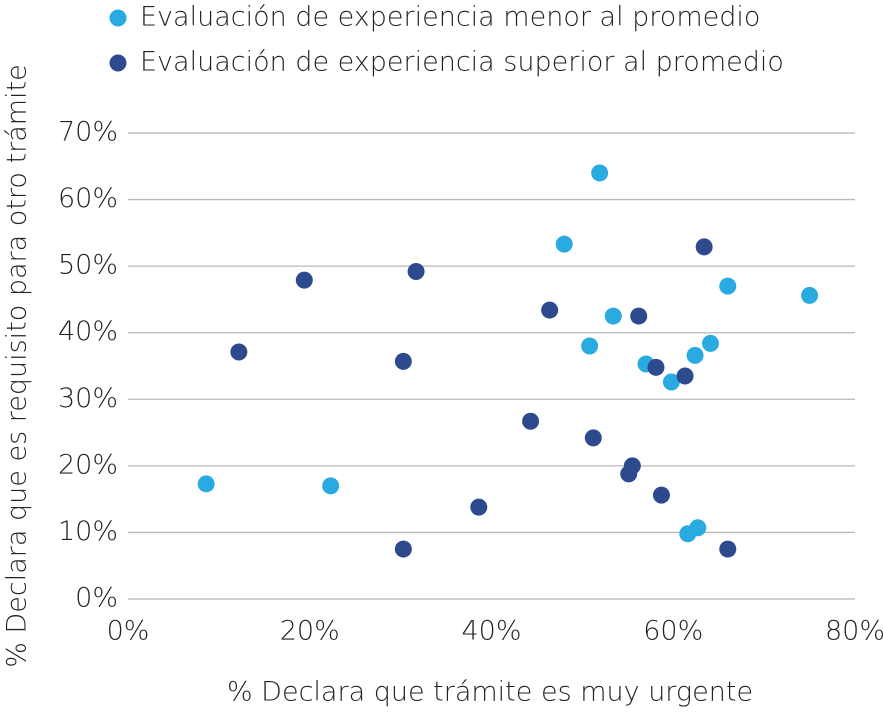  Describe the element at coordinates (310, 631) in the screenshot. I see `x-tick-label: 20%` at that location.